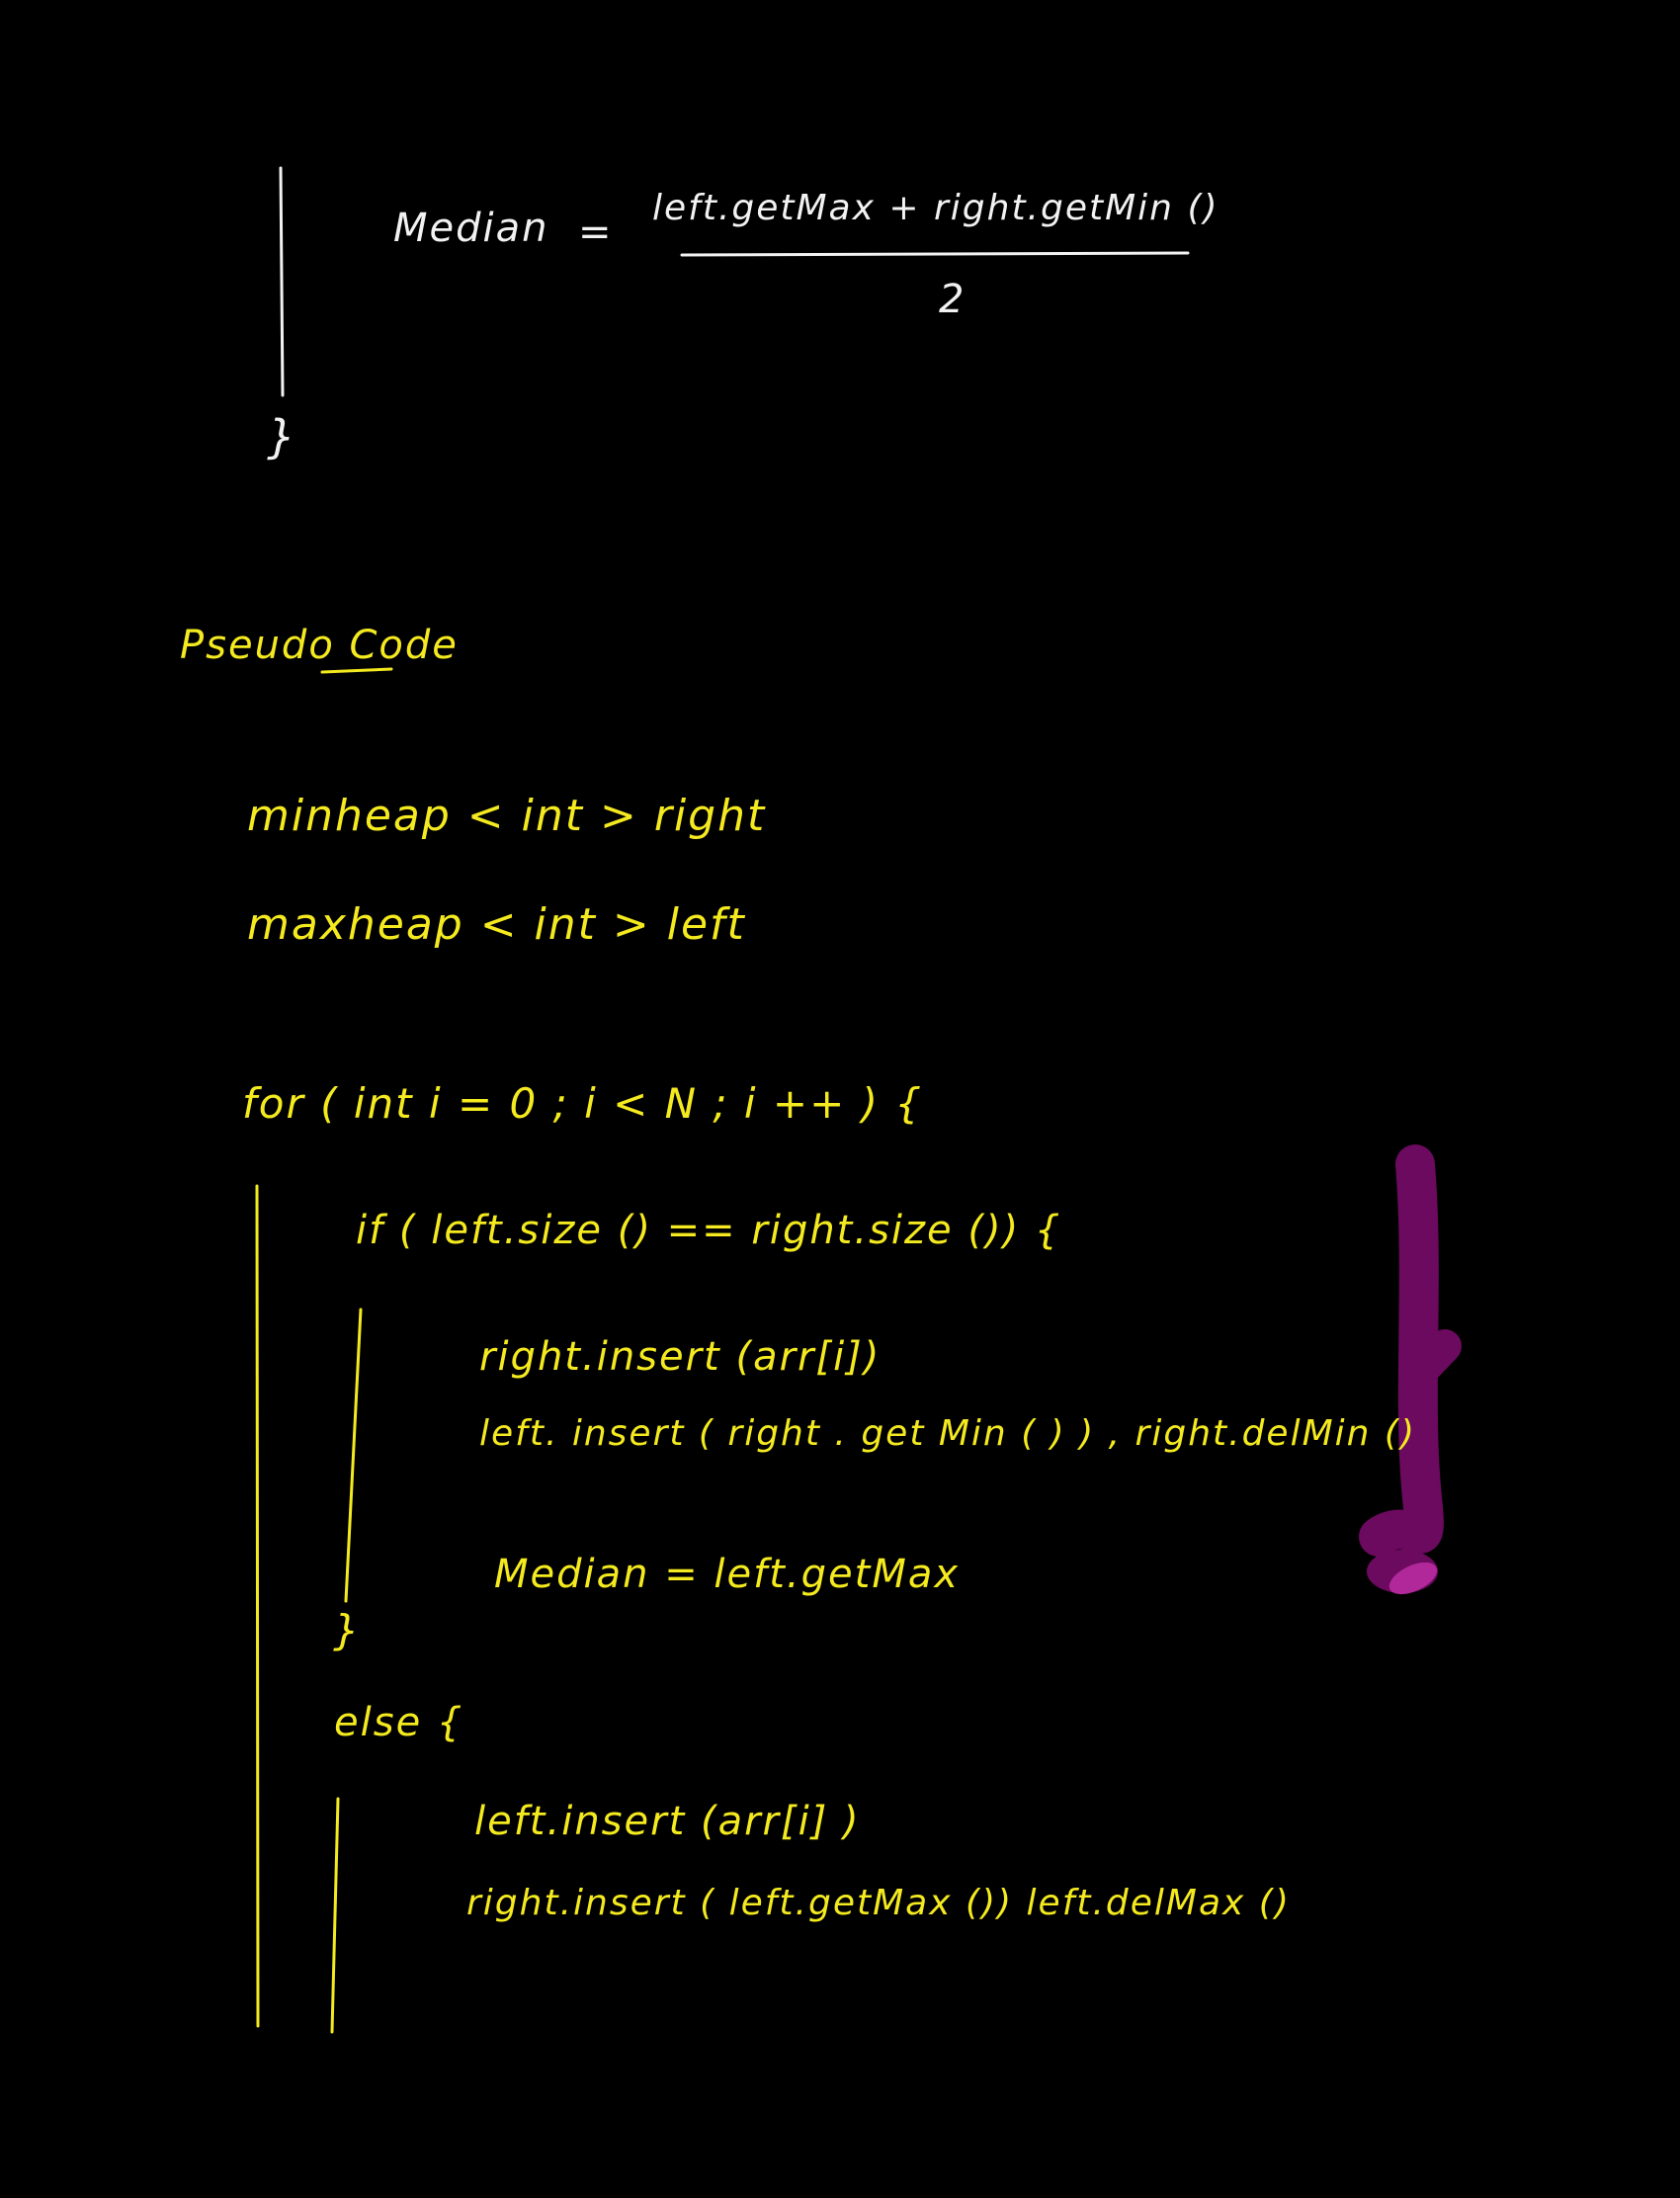 This screenshot has height=2198, width=1680. Describe the element at coordinates (335, 1915) in the screenshot. I see `else-block-line` at that location.